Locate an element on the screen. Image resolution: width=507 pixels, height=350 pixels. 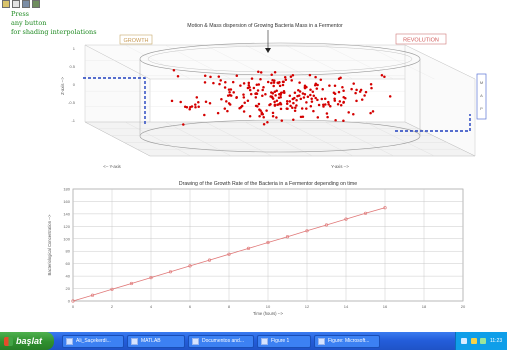
start-button: başlat is located at coordinates (27, 341).